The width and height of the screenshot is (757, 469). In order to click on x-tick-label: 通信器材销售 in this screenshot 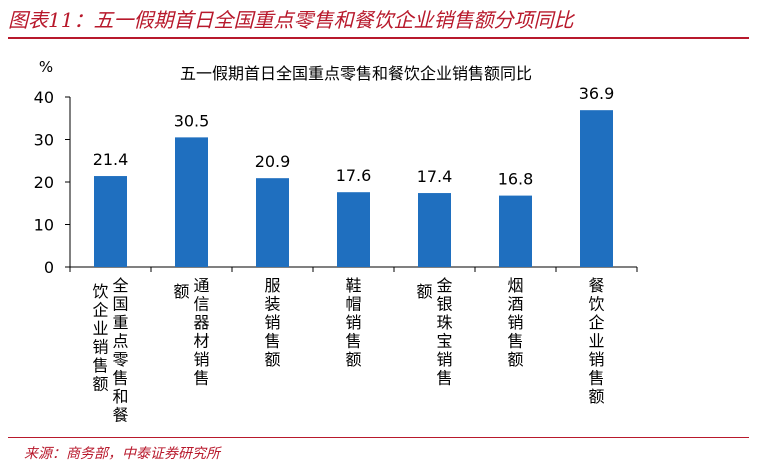, I will do `click(201, 332)`.